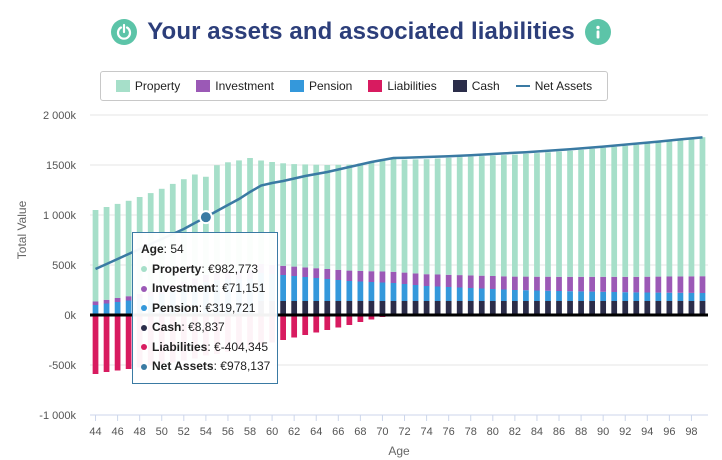 Image resolution: width=722 pixels, height=460 pixels. I want to click on x-tick-label: 96, so click(669, 432).